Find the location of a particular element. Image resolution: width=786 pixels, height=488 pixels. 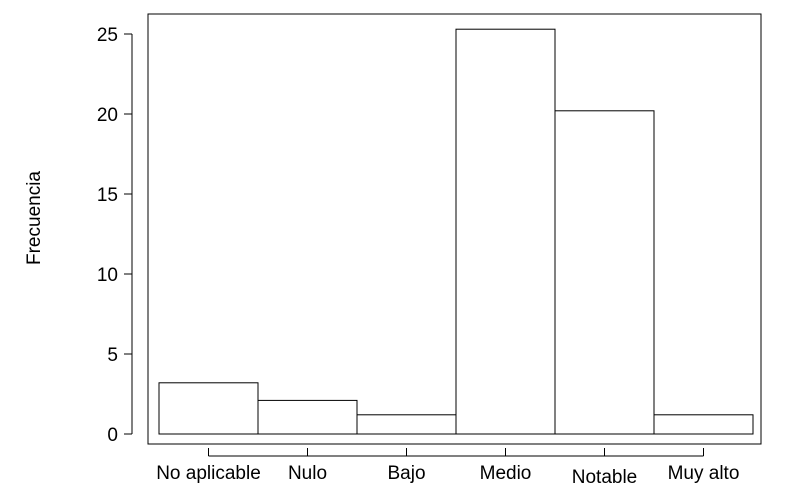

bar-muy-alto is located at coordinates (703, 424).